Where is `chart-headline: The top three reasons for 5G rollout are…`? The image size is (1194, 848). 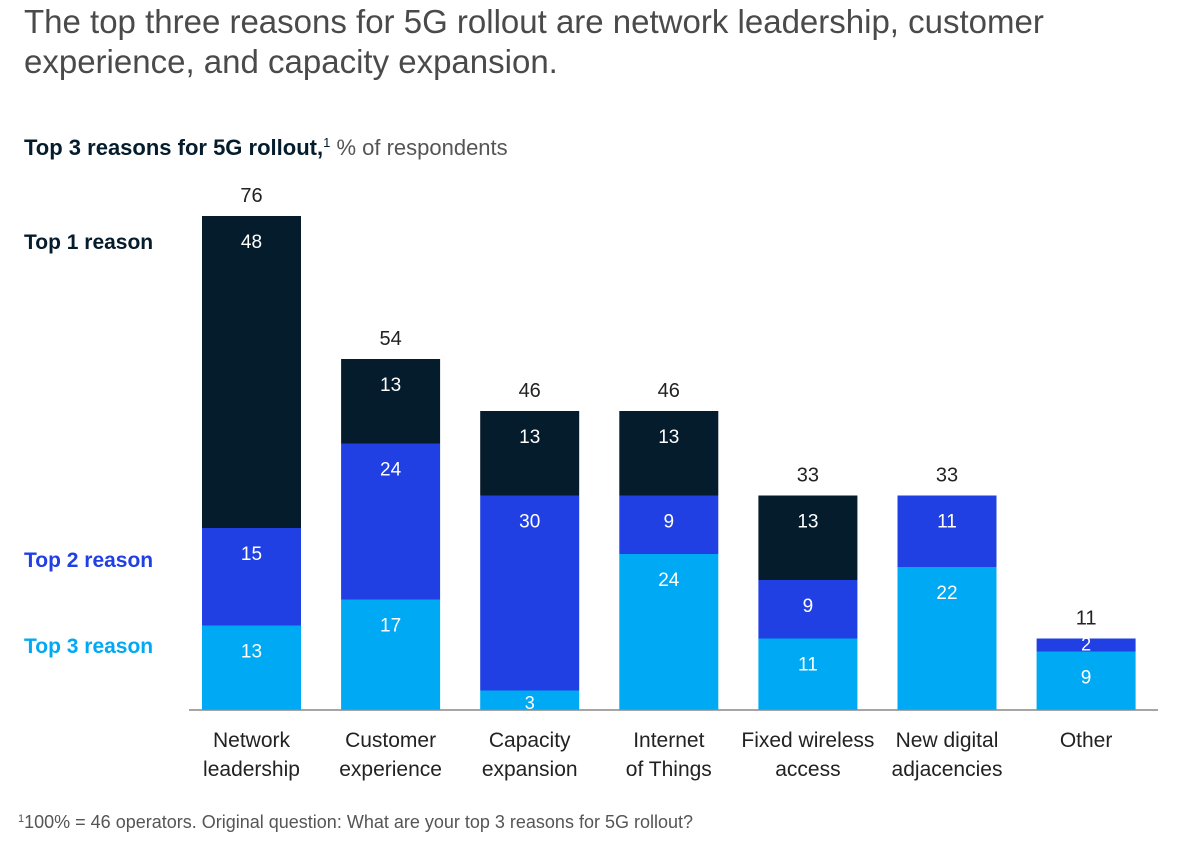
chart-headline: The top three reasons for 5G rollout are… is located at coordinates (534, 41).